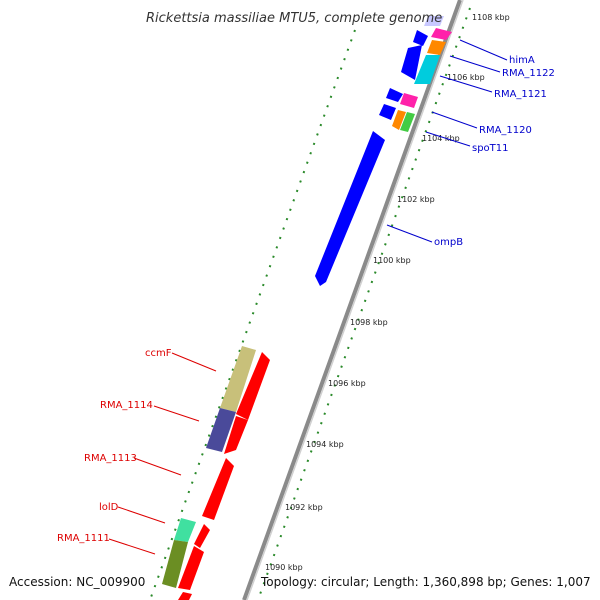 Image resolution: width=600 pixels, height=600 pixels. I want to click on gene-label: ompB, so click(448, 242).